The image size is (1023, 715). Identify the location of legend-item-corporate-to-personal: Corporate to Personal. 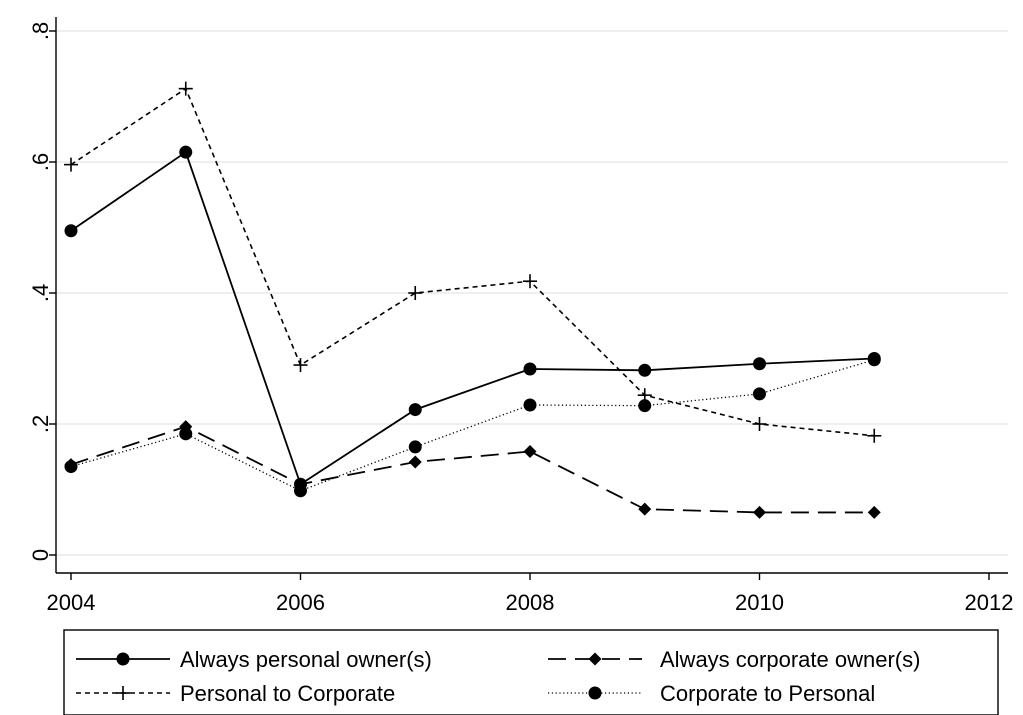
(711, 693).